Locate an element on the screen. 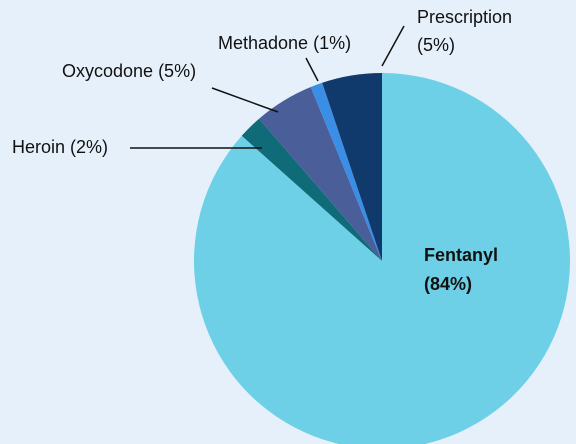 The width and height of the screenshot is (576, 444). slice-label: Methadone (1%) is located at coordinates (284, 43).